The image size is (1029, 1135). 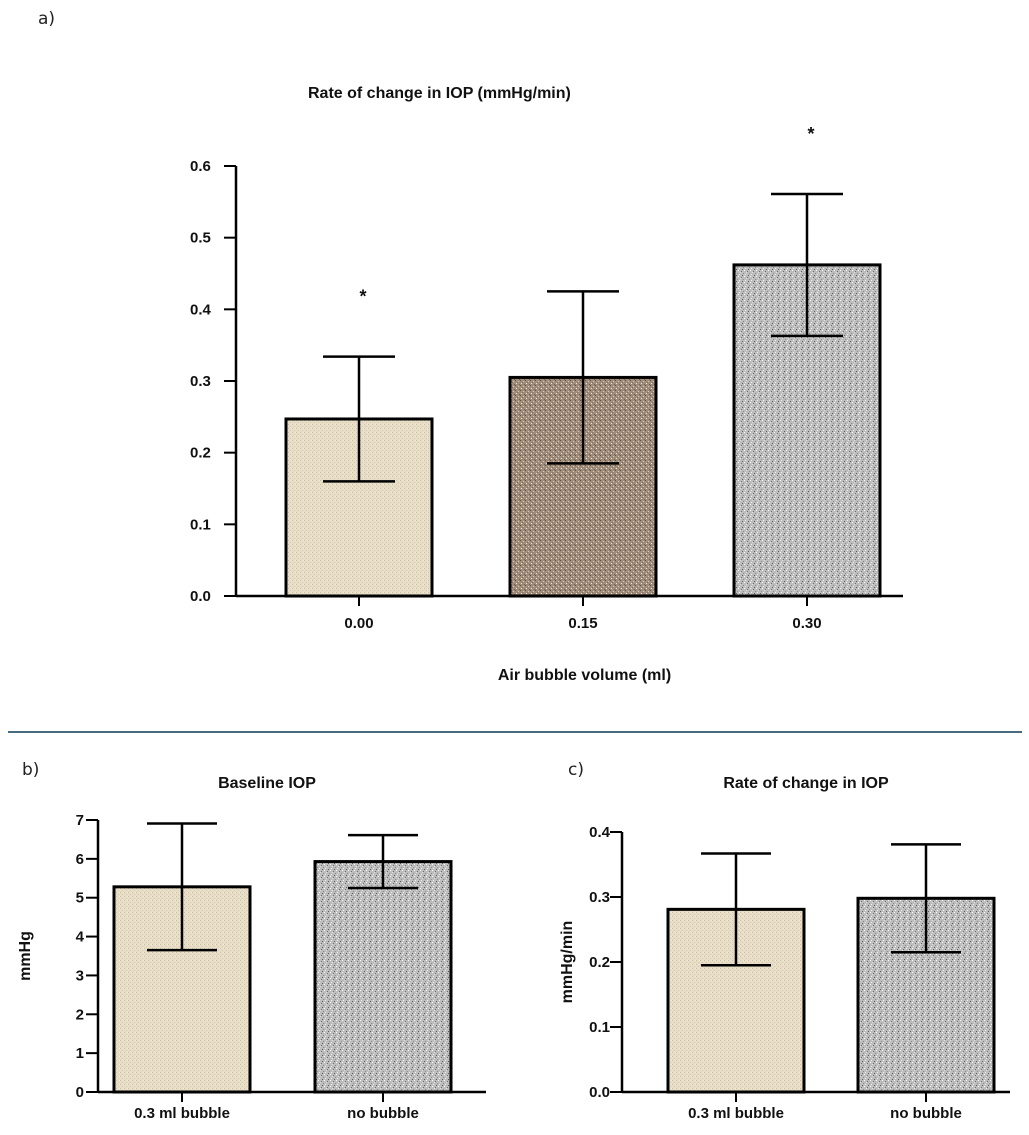 I want to click on y-tick-label: 4, so click(x=80, y=937).